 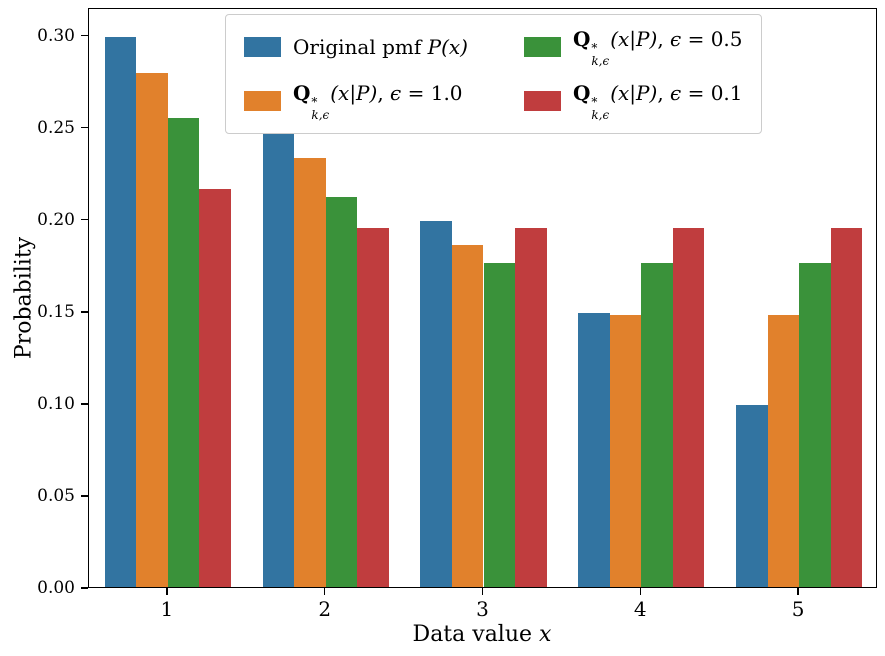 I want to click on legend-label: Q * k,ϵ (x|P), ϵ = 0.5, so click(x=658, y=47).